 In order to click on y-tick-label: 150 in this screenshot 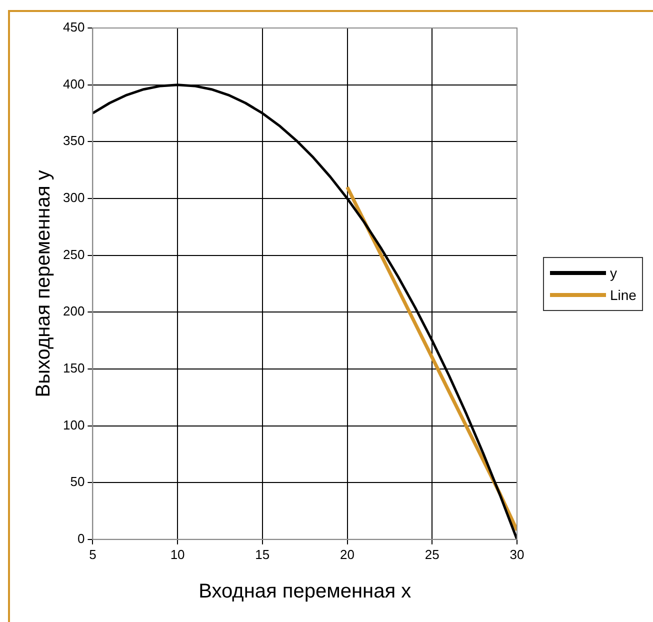, I will do `click(73, 368)`.